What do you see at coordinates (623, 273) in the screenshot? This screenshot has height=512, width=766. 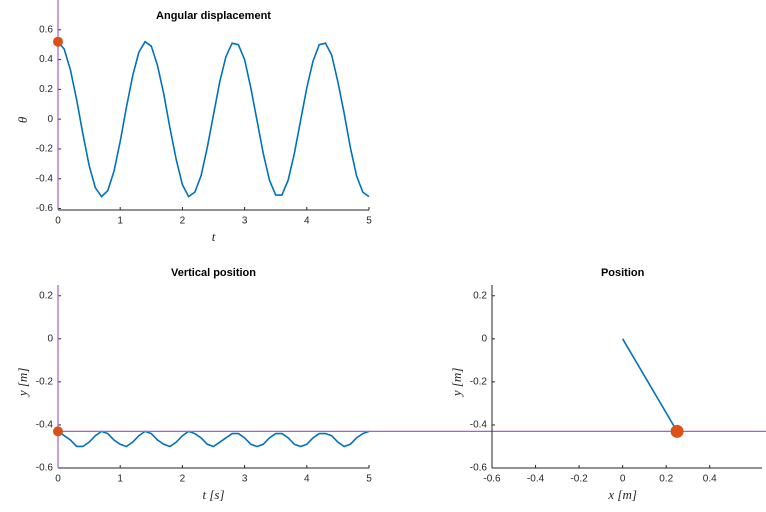 I see `chart-title: Position` at bounding box center [623, 273].